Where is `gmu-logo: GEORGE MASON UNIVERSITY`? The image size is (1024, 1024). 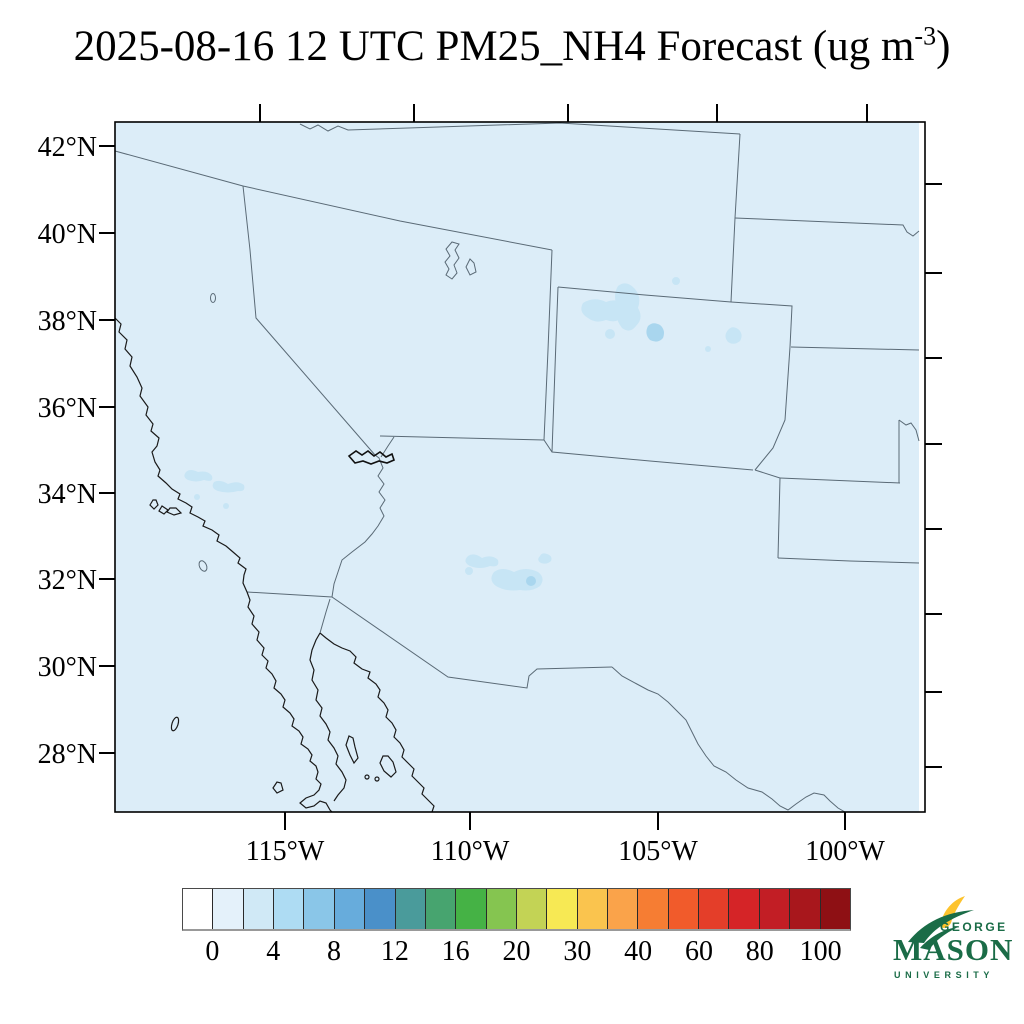
gmu-logo: GEORGE MASON UNIVERSITY is located at coordinates (954, 942).